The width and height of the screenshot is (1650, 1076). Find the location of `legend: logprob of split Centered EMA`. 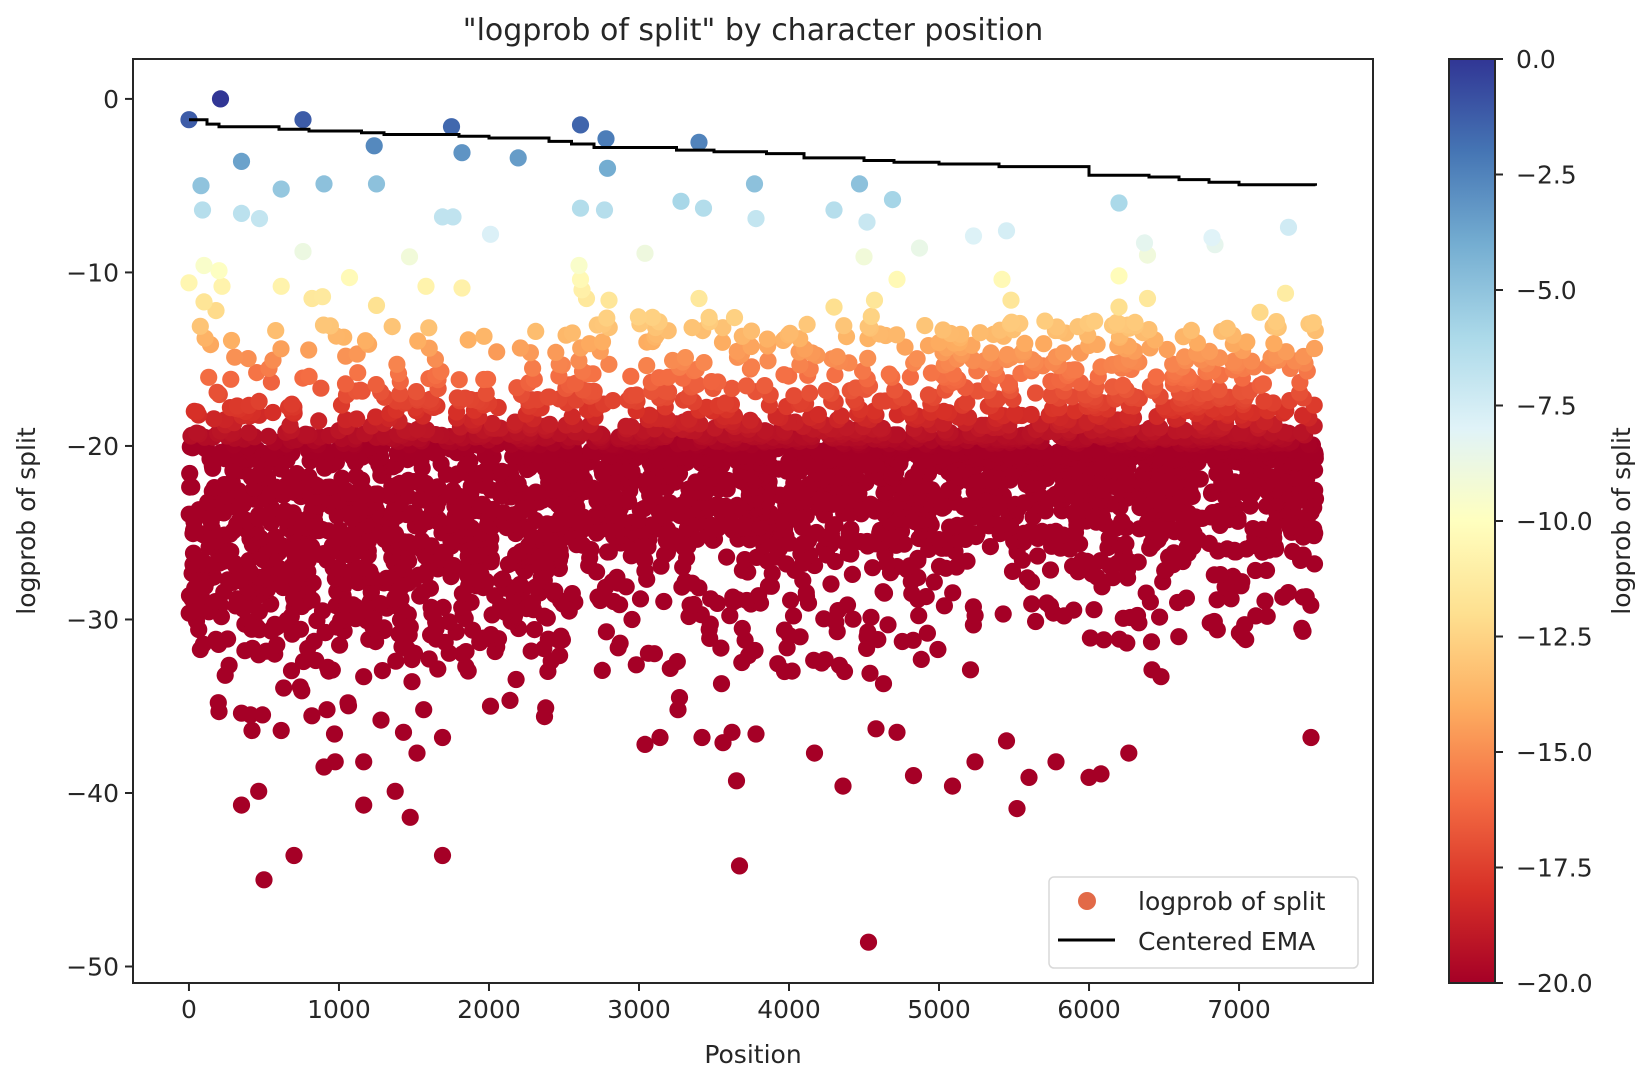

legend: logprob of split Centered EMA is located at coordinates (1203, 922).